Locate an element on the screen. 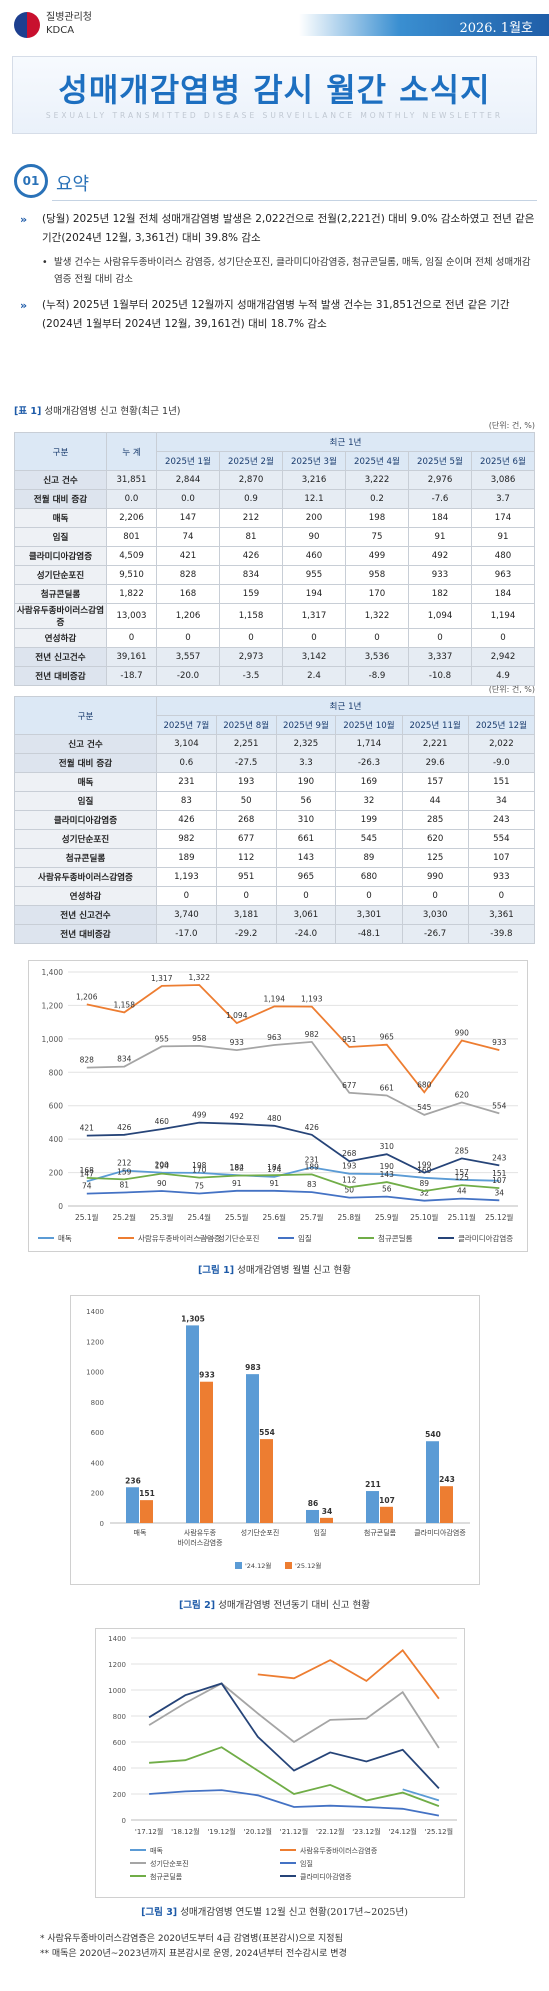  table-cell: 147 is located at coordinates (188, 518).